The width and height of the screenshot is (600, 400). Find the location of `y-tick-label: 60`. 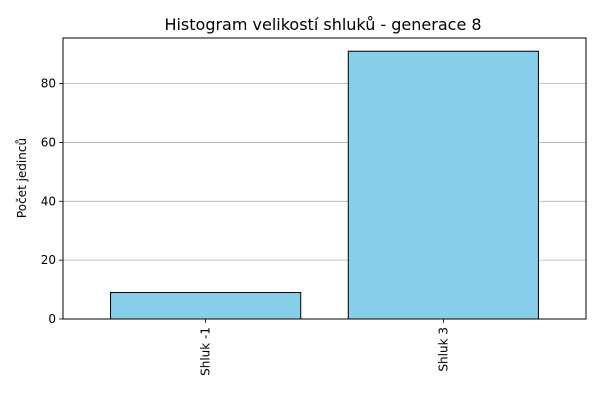

y-tick-label: 60 is located at coordinates (48, 142).